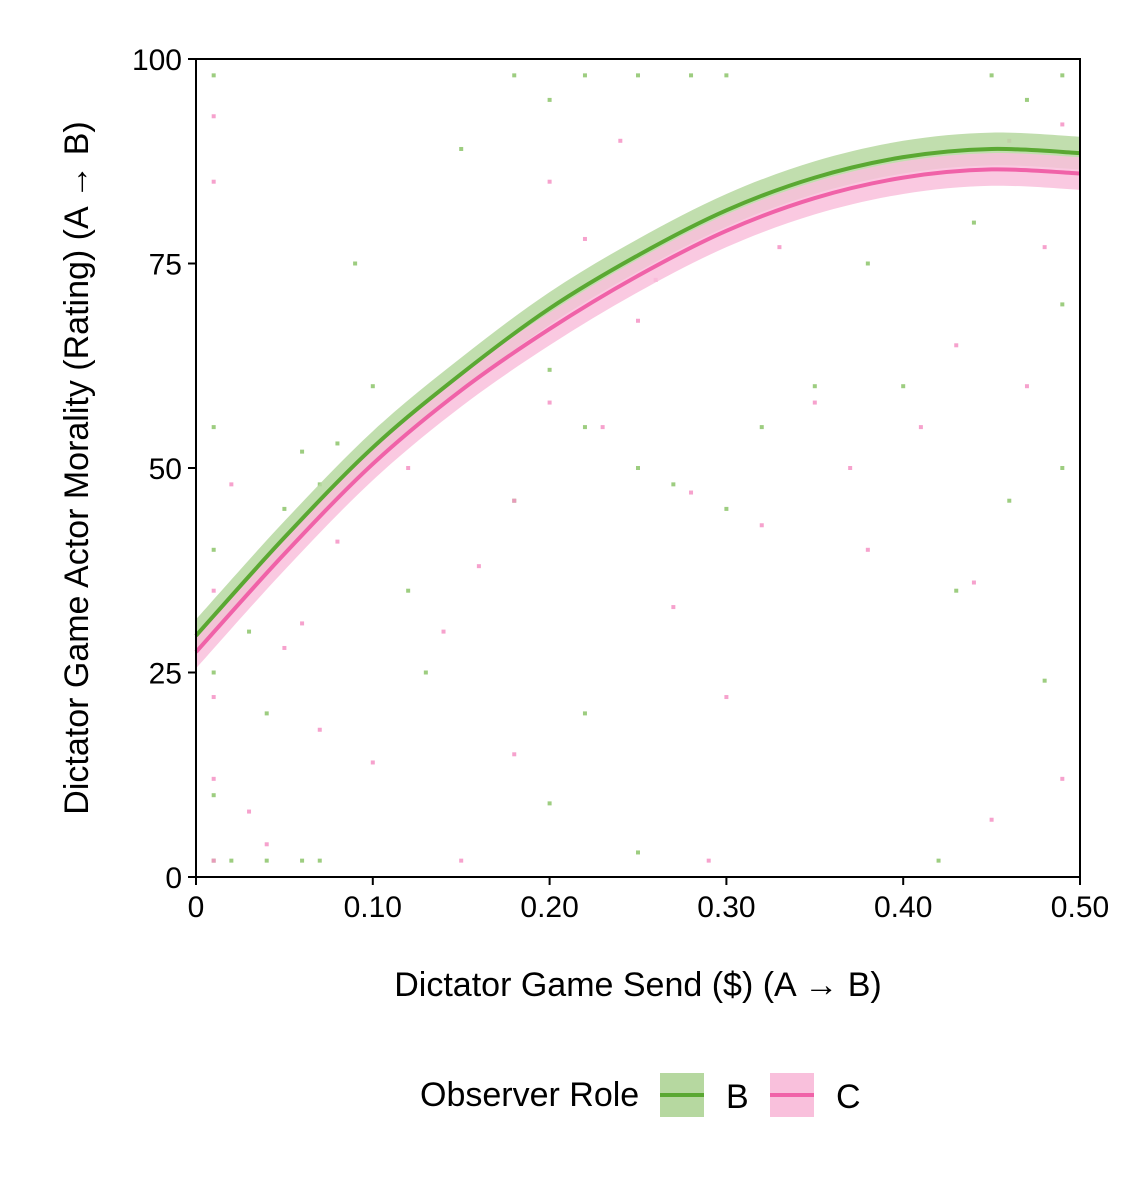 This screenshot has width=1140, height=1200. What do you see at coordinates (549, 907) in the screenshot?
I see `x-tick-label-2: 0.20` at bounding box center [549, 907].